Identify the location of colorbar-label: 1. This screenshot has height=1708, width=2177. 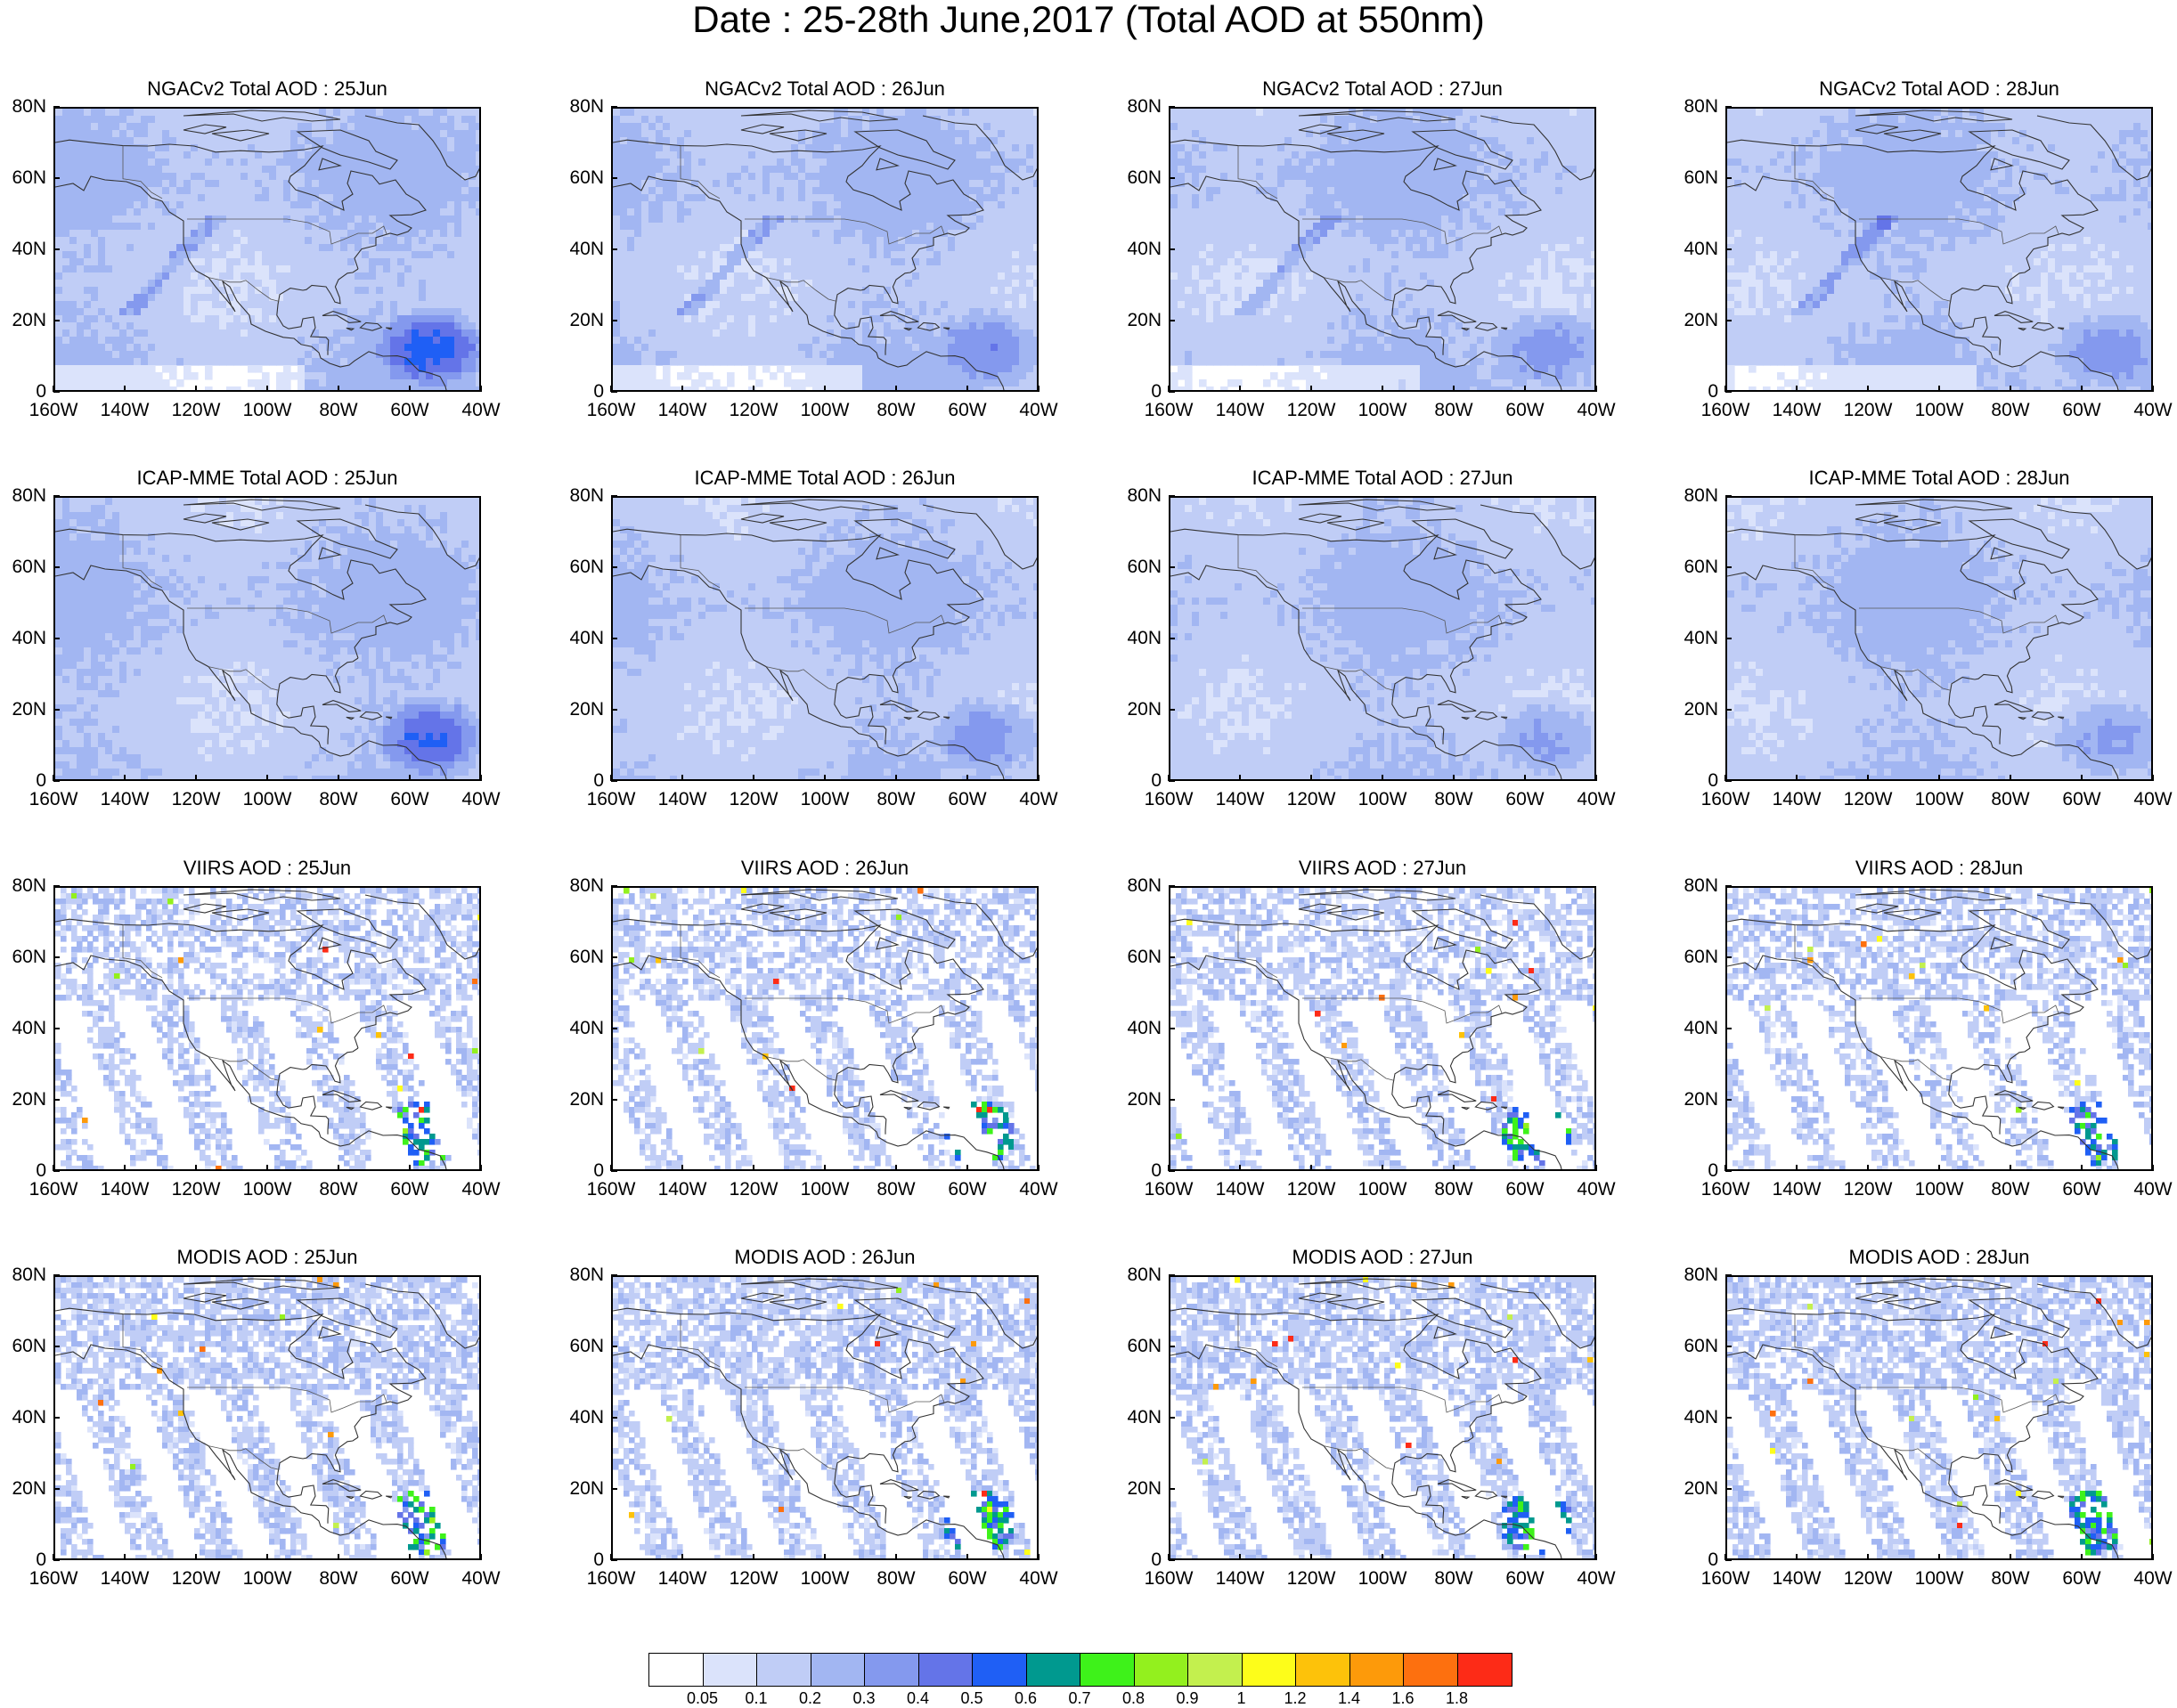
(1242, 1698).